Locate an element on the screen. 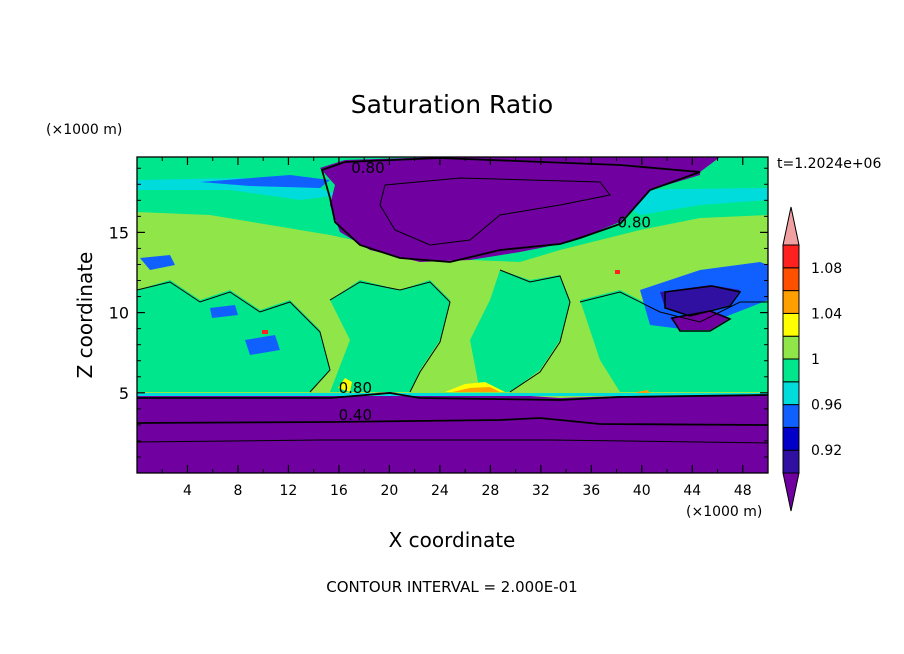  contour-left is located at coordinates (234, 337).